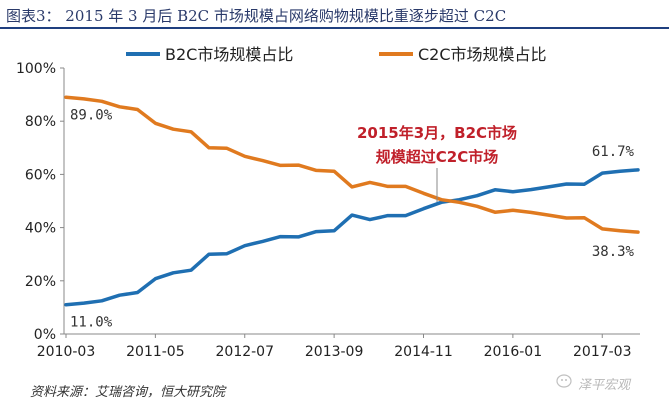 The width and height of the screenshot is (669, 404). Describe the element at coordinates (40, 122) in the screenshot. I see `y-tick-label: 80%` at that location.